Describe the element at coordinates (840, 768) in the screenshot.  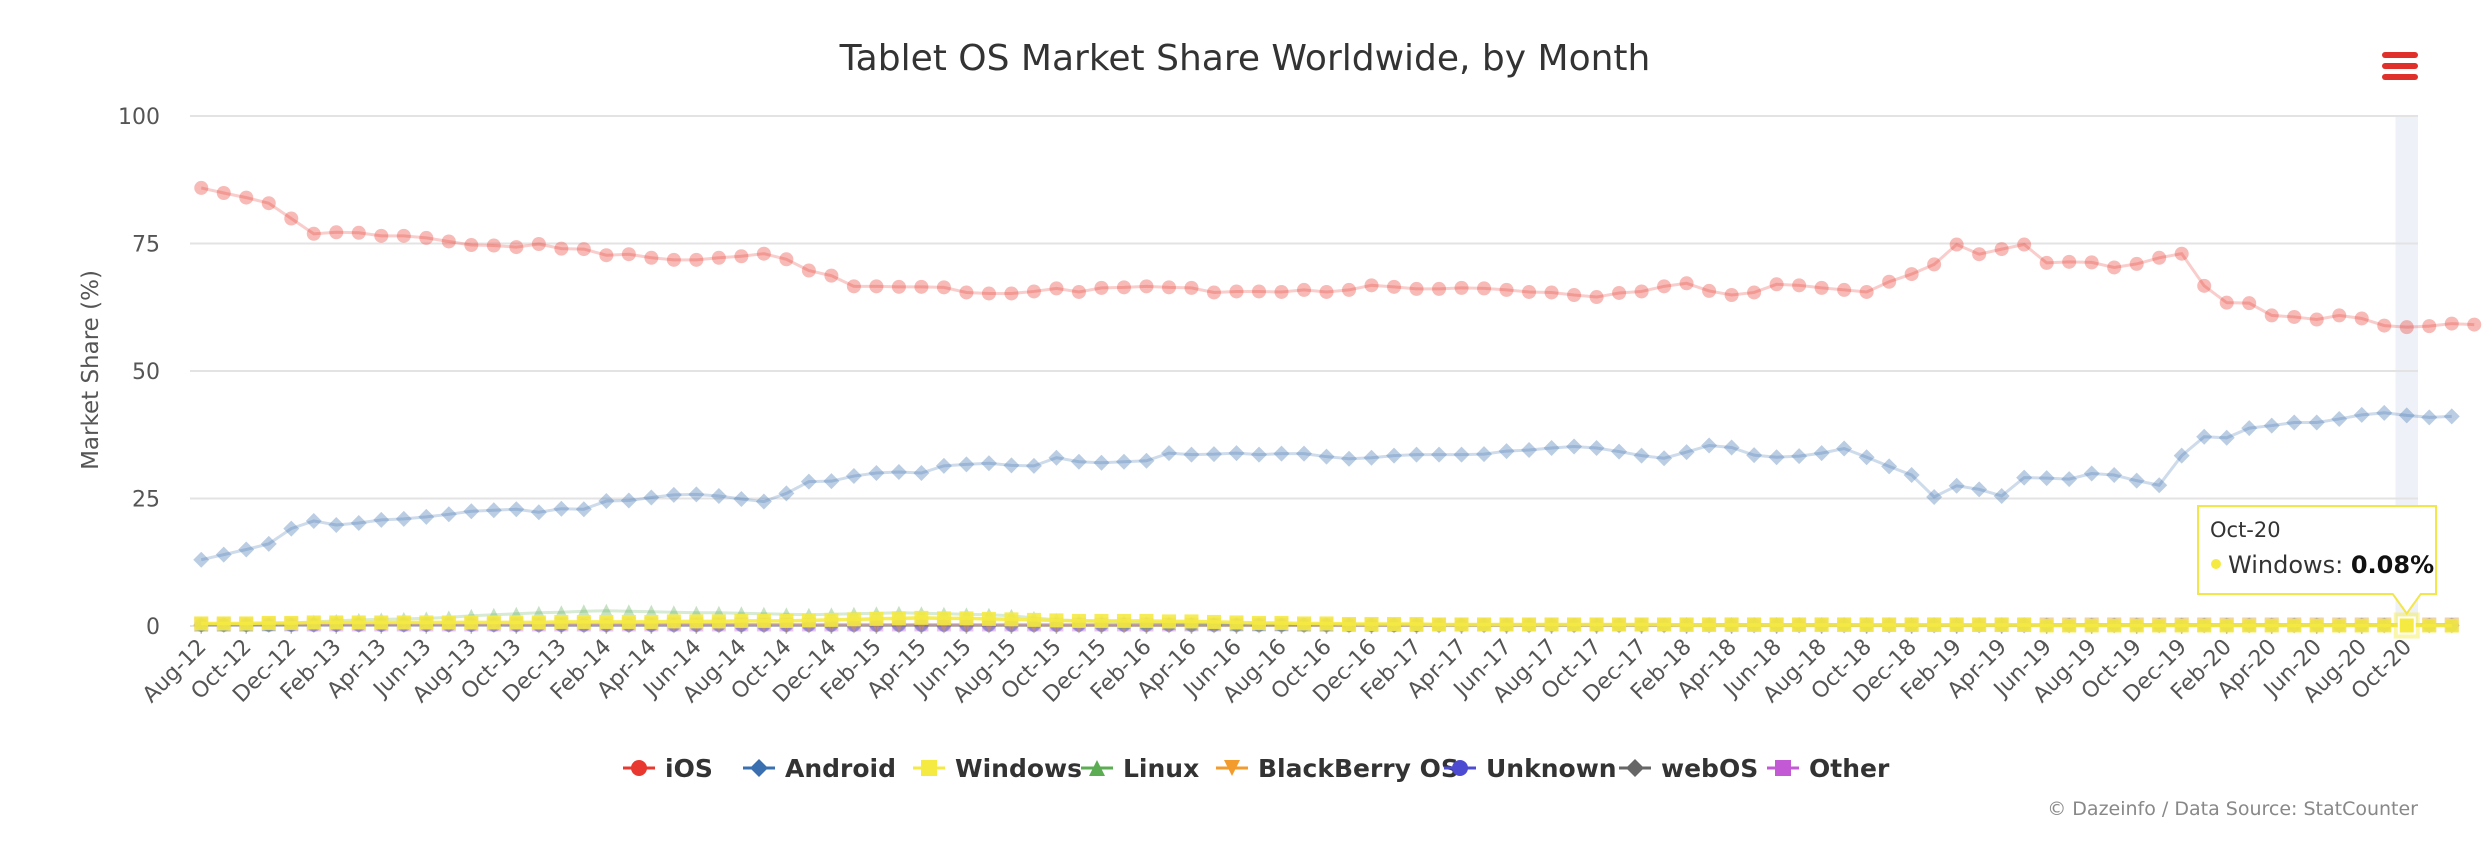
I see `legend-label: Android` at that location.